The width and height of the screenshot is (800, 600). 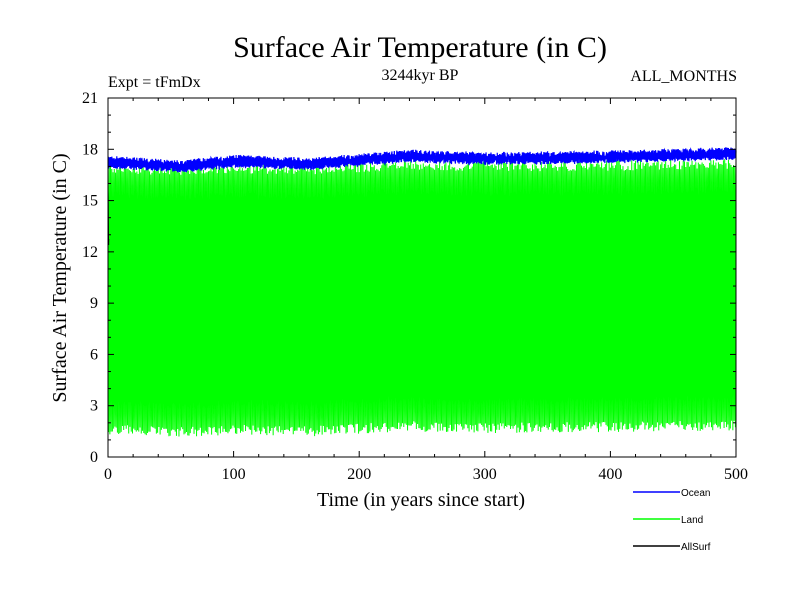 What do you see at coordinates (695, 493) in the screenshot?
I see `legend-label-ocean: Ocean` at bounding box center [695, 493].